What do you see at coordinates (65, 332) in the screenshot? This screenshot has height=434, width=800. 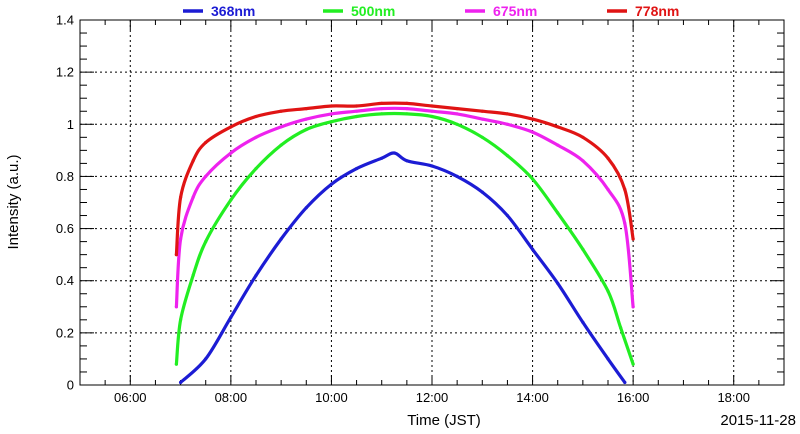 I see `y-tick-label: 0.2` at bounding box center [65, 332].